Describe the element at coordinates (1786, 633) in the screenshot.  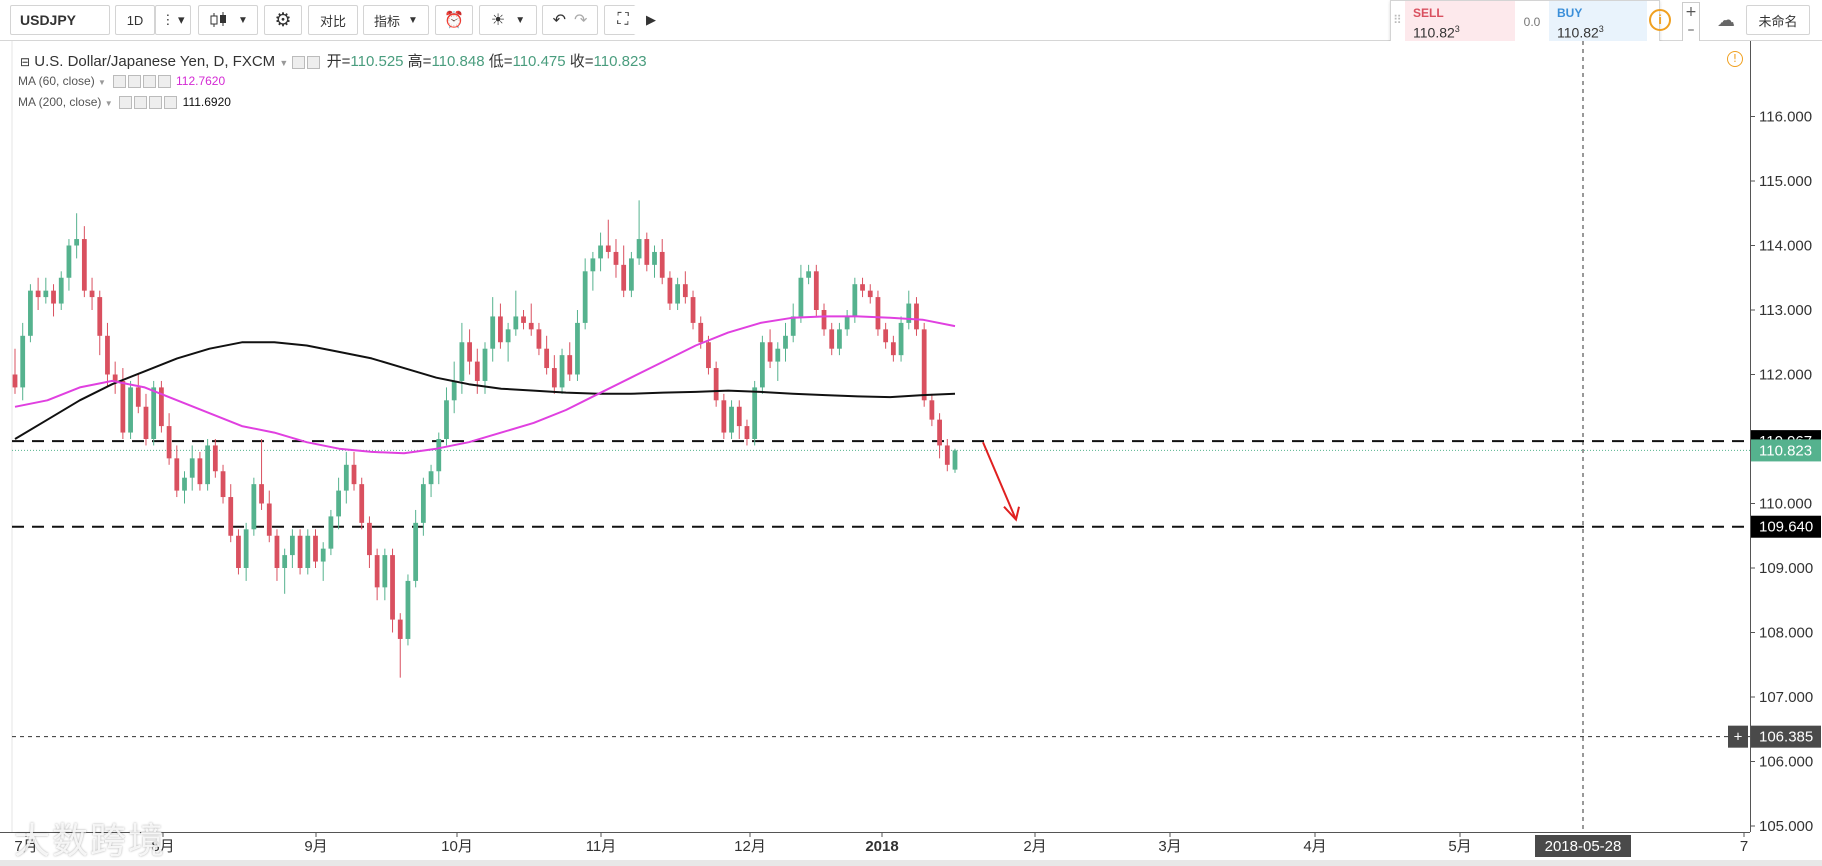
I see `y-tick-label: 108.000` at that location.